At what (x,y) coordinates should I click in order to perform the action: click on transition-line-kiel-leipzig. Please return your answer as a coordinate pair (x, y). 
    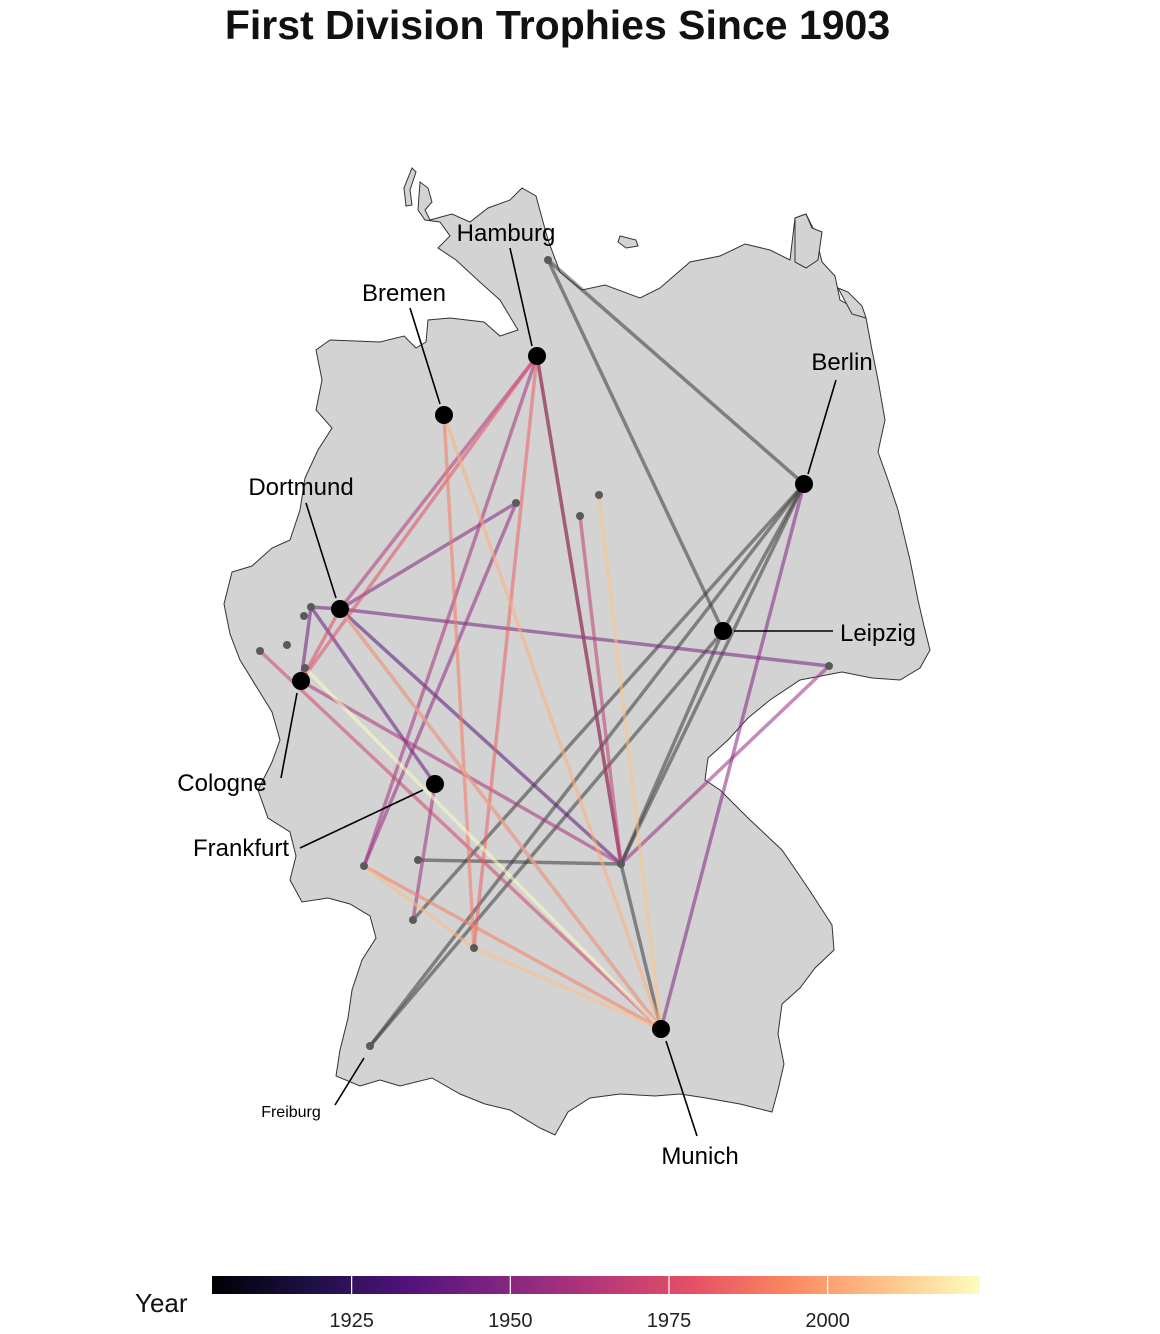
    Looking at the image, I should click on (635, 445).